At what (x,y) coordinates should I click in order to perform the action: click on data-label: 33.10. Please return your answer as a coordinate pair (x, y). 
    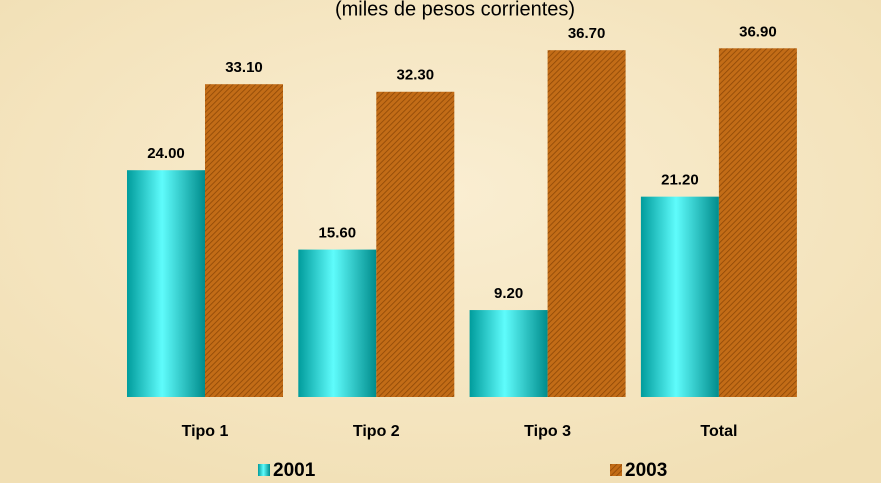
    Looking at the image, I should click on (244, 67).